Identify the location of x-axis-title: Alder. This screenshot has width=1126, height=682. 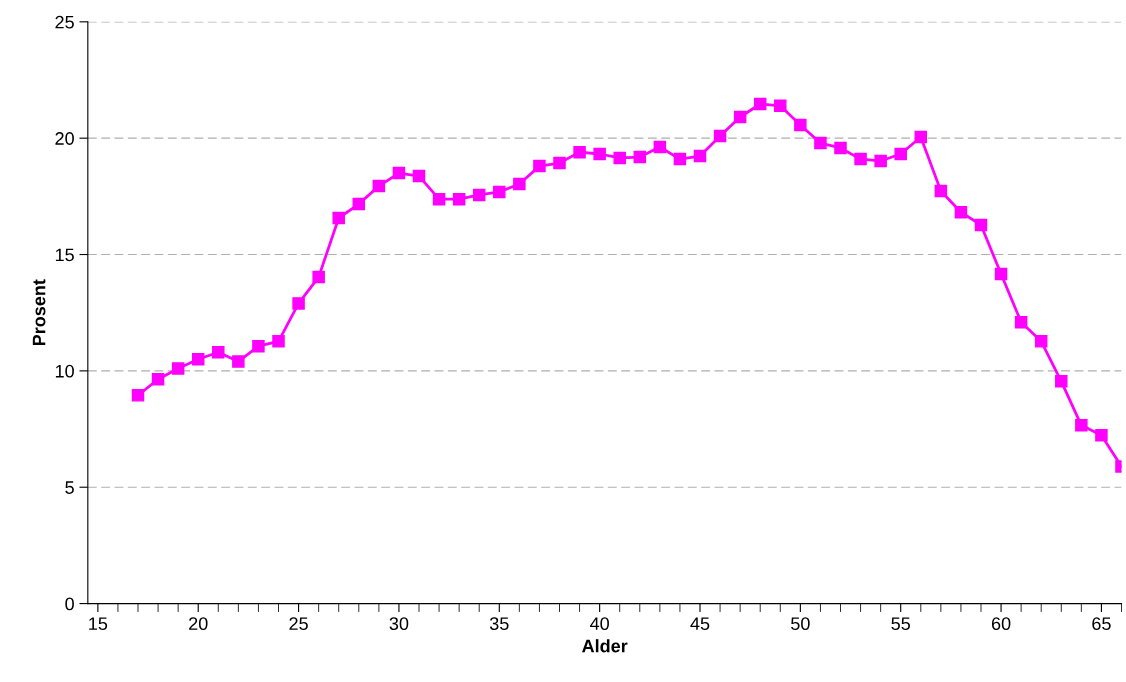
(605, 646).